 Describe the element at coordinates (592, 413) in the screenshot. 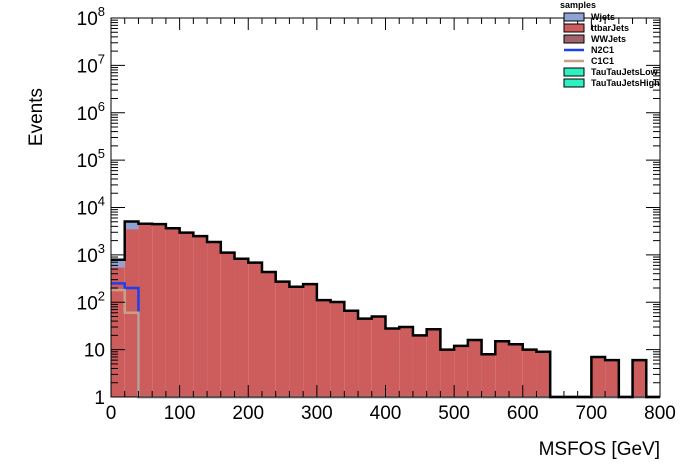

I see `x-tick-label: 700` at that location.